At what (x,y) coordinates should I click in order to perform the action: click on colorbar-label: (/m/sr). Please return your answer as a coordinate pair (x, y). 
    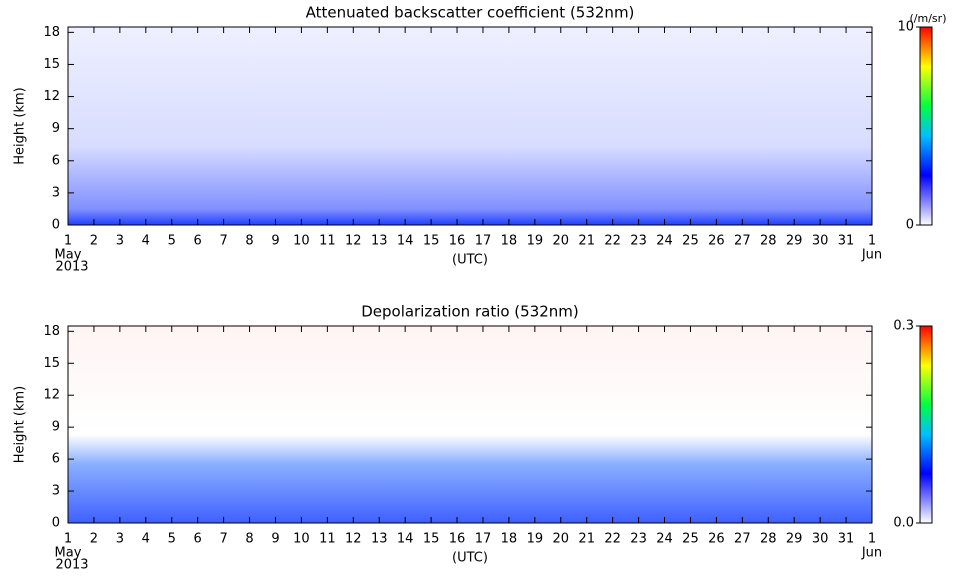
    Looking at the image, I should click on (928, 18).